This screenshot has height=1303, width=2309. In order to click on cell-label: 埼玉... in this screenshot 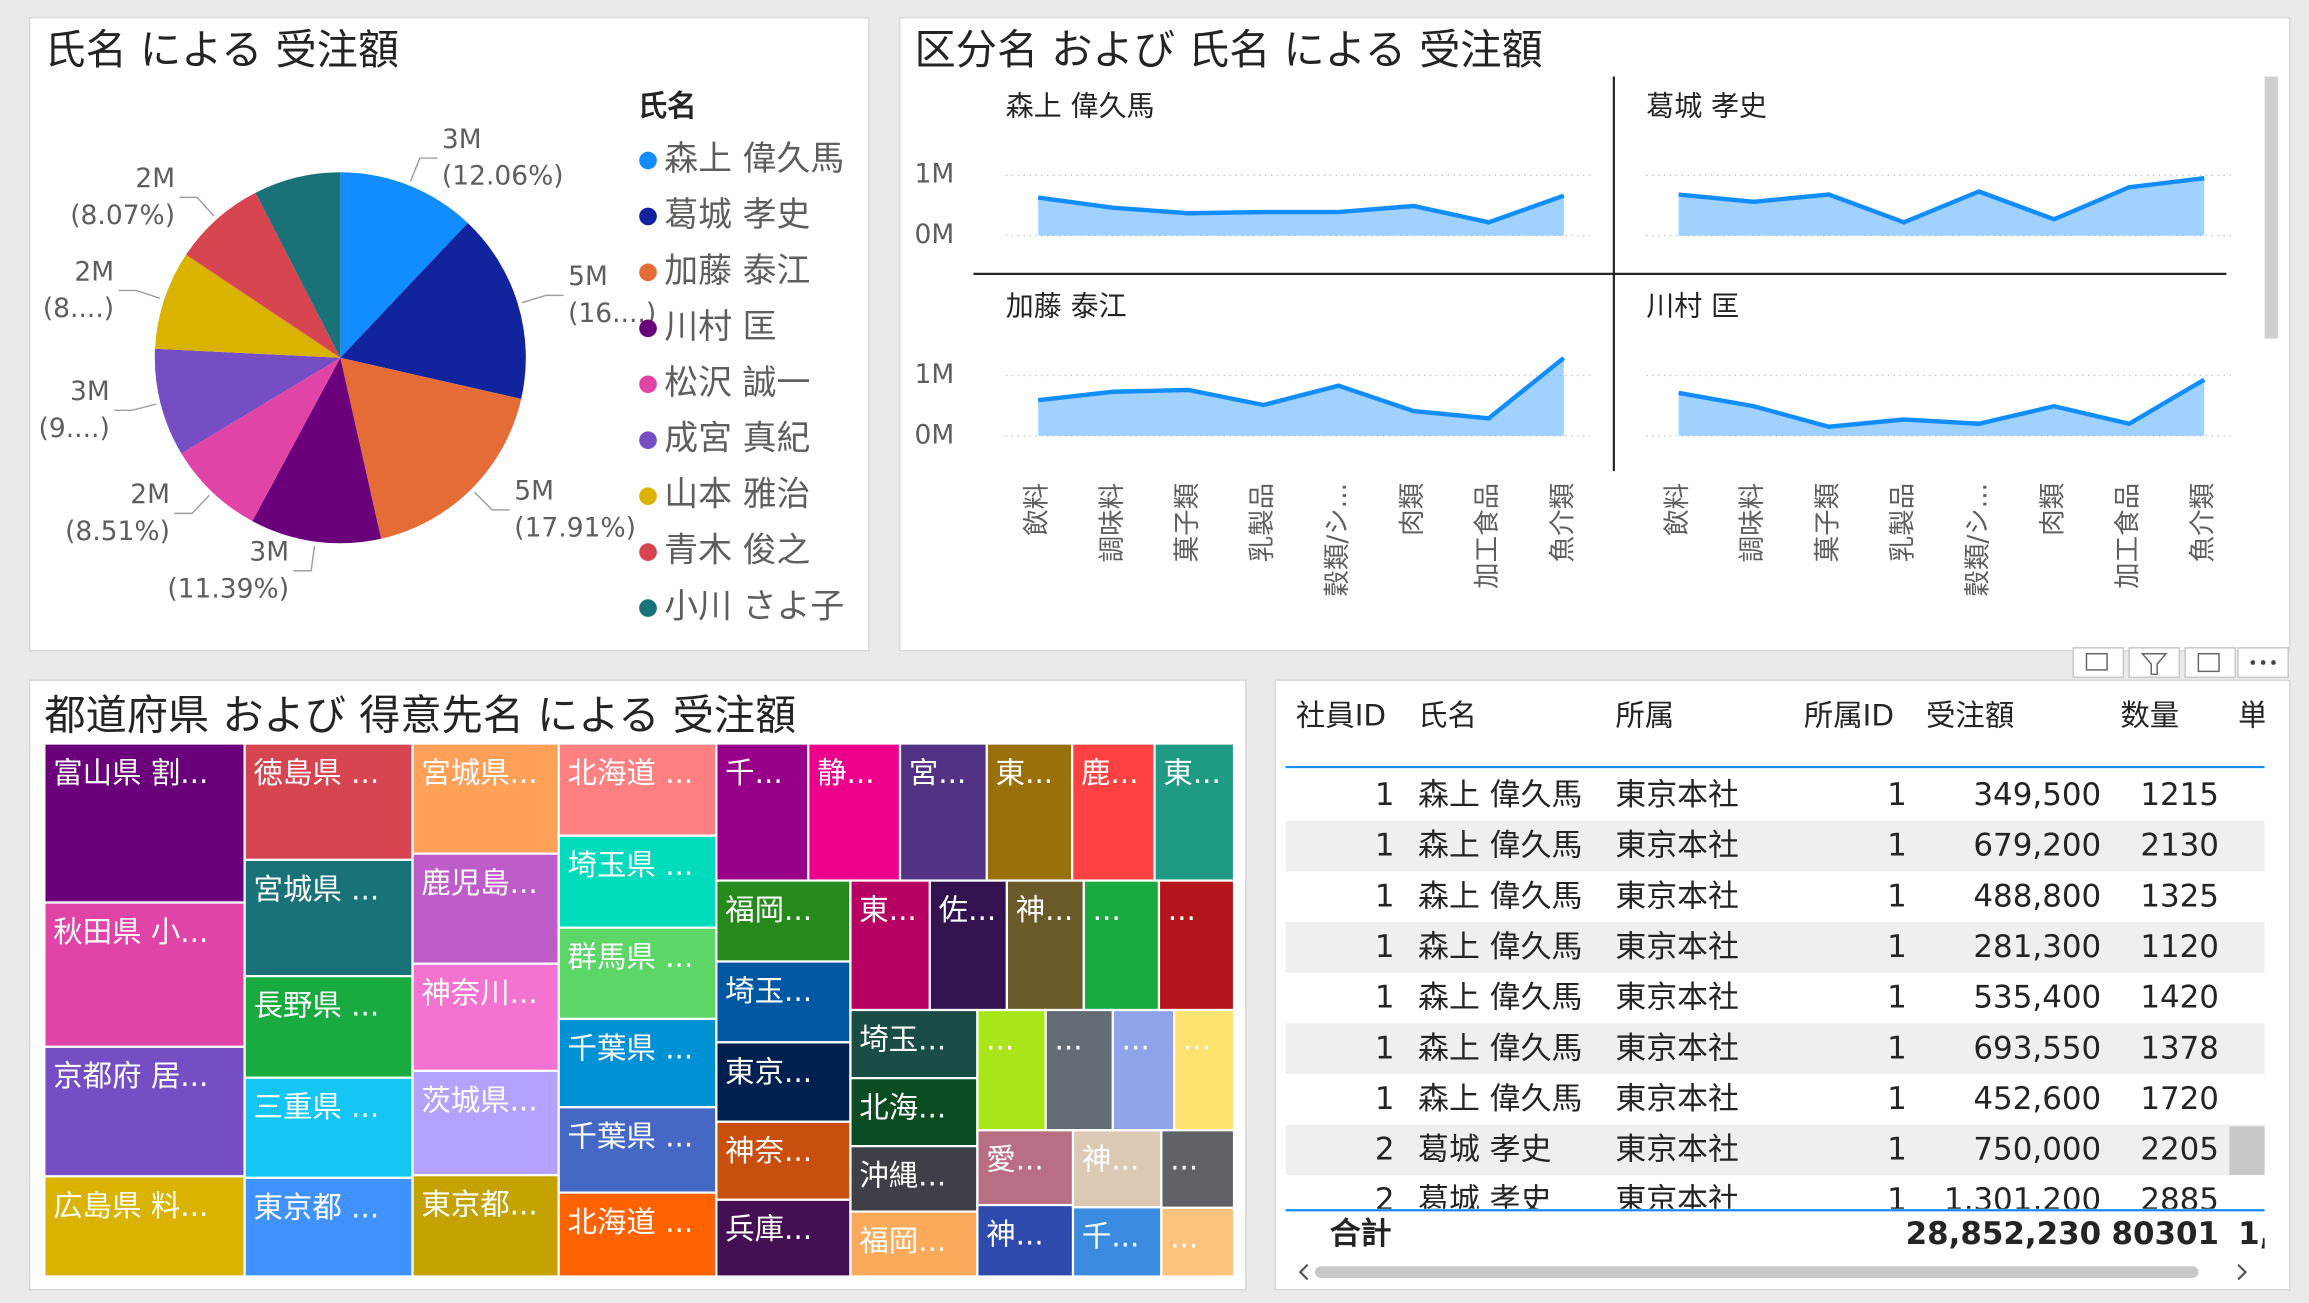, I will do `click(768, 991)`.